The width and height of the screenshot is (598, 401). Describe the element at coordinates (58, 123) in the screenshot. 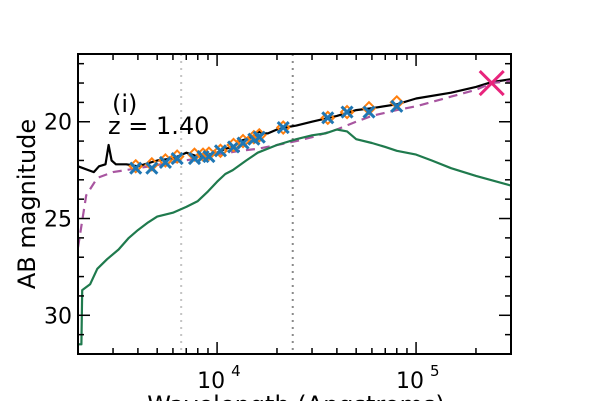

I see `y-tick-label: 20` at that location.